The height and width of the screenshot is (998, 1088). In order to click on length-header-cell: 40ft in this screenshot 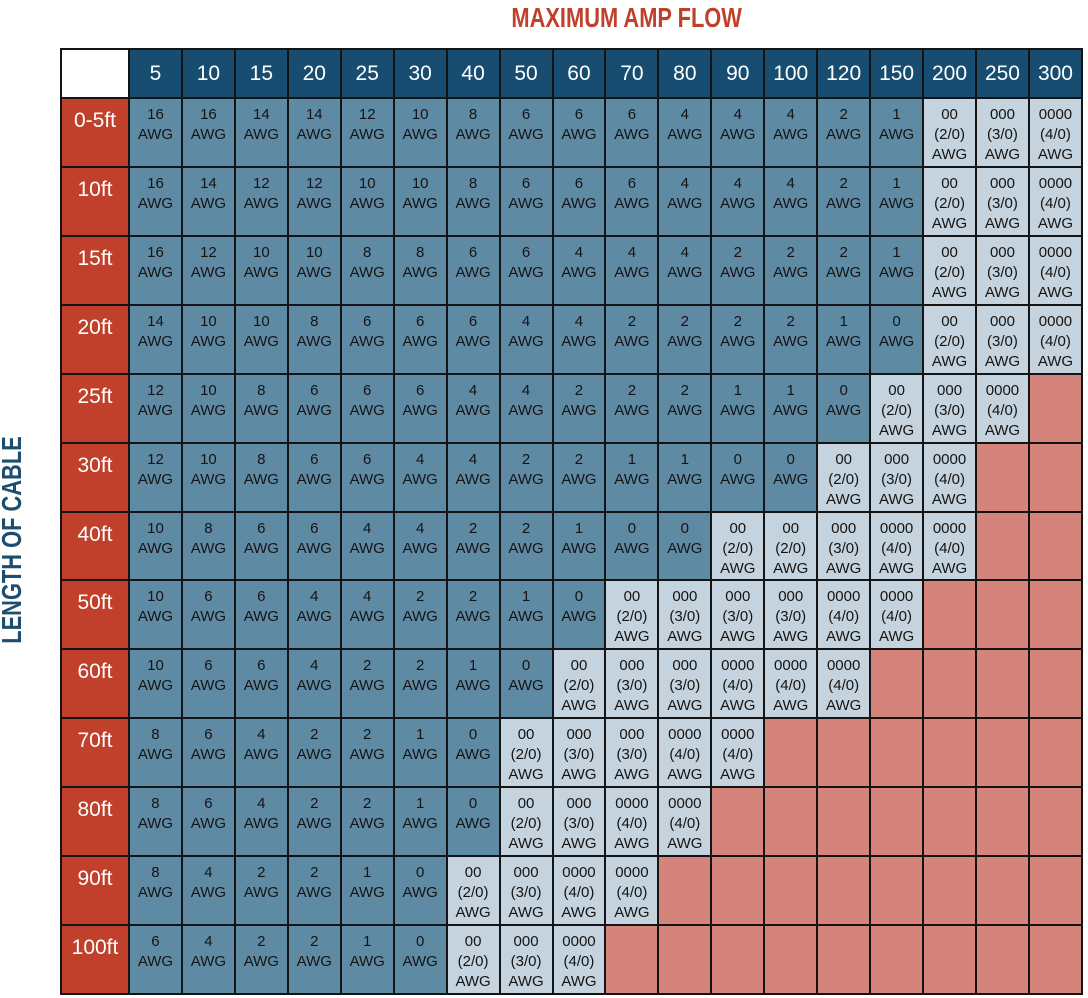, I will do `click(95, 546)`.